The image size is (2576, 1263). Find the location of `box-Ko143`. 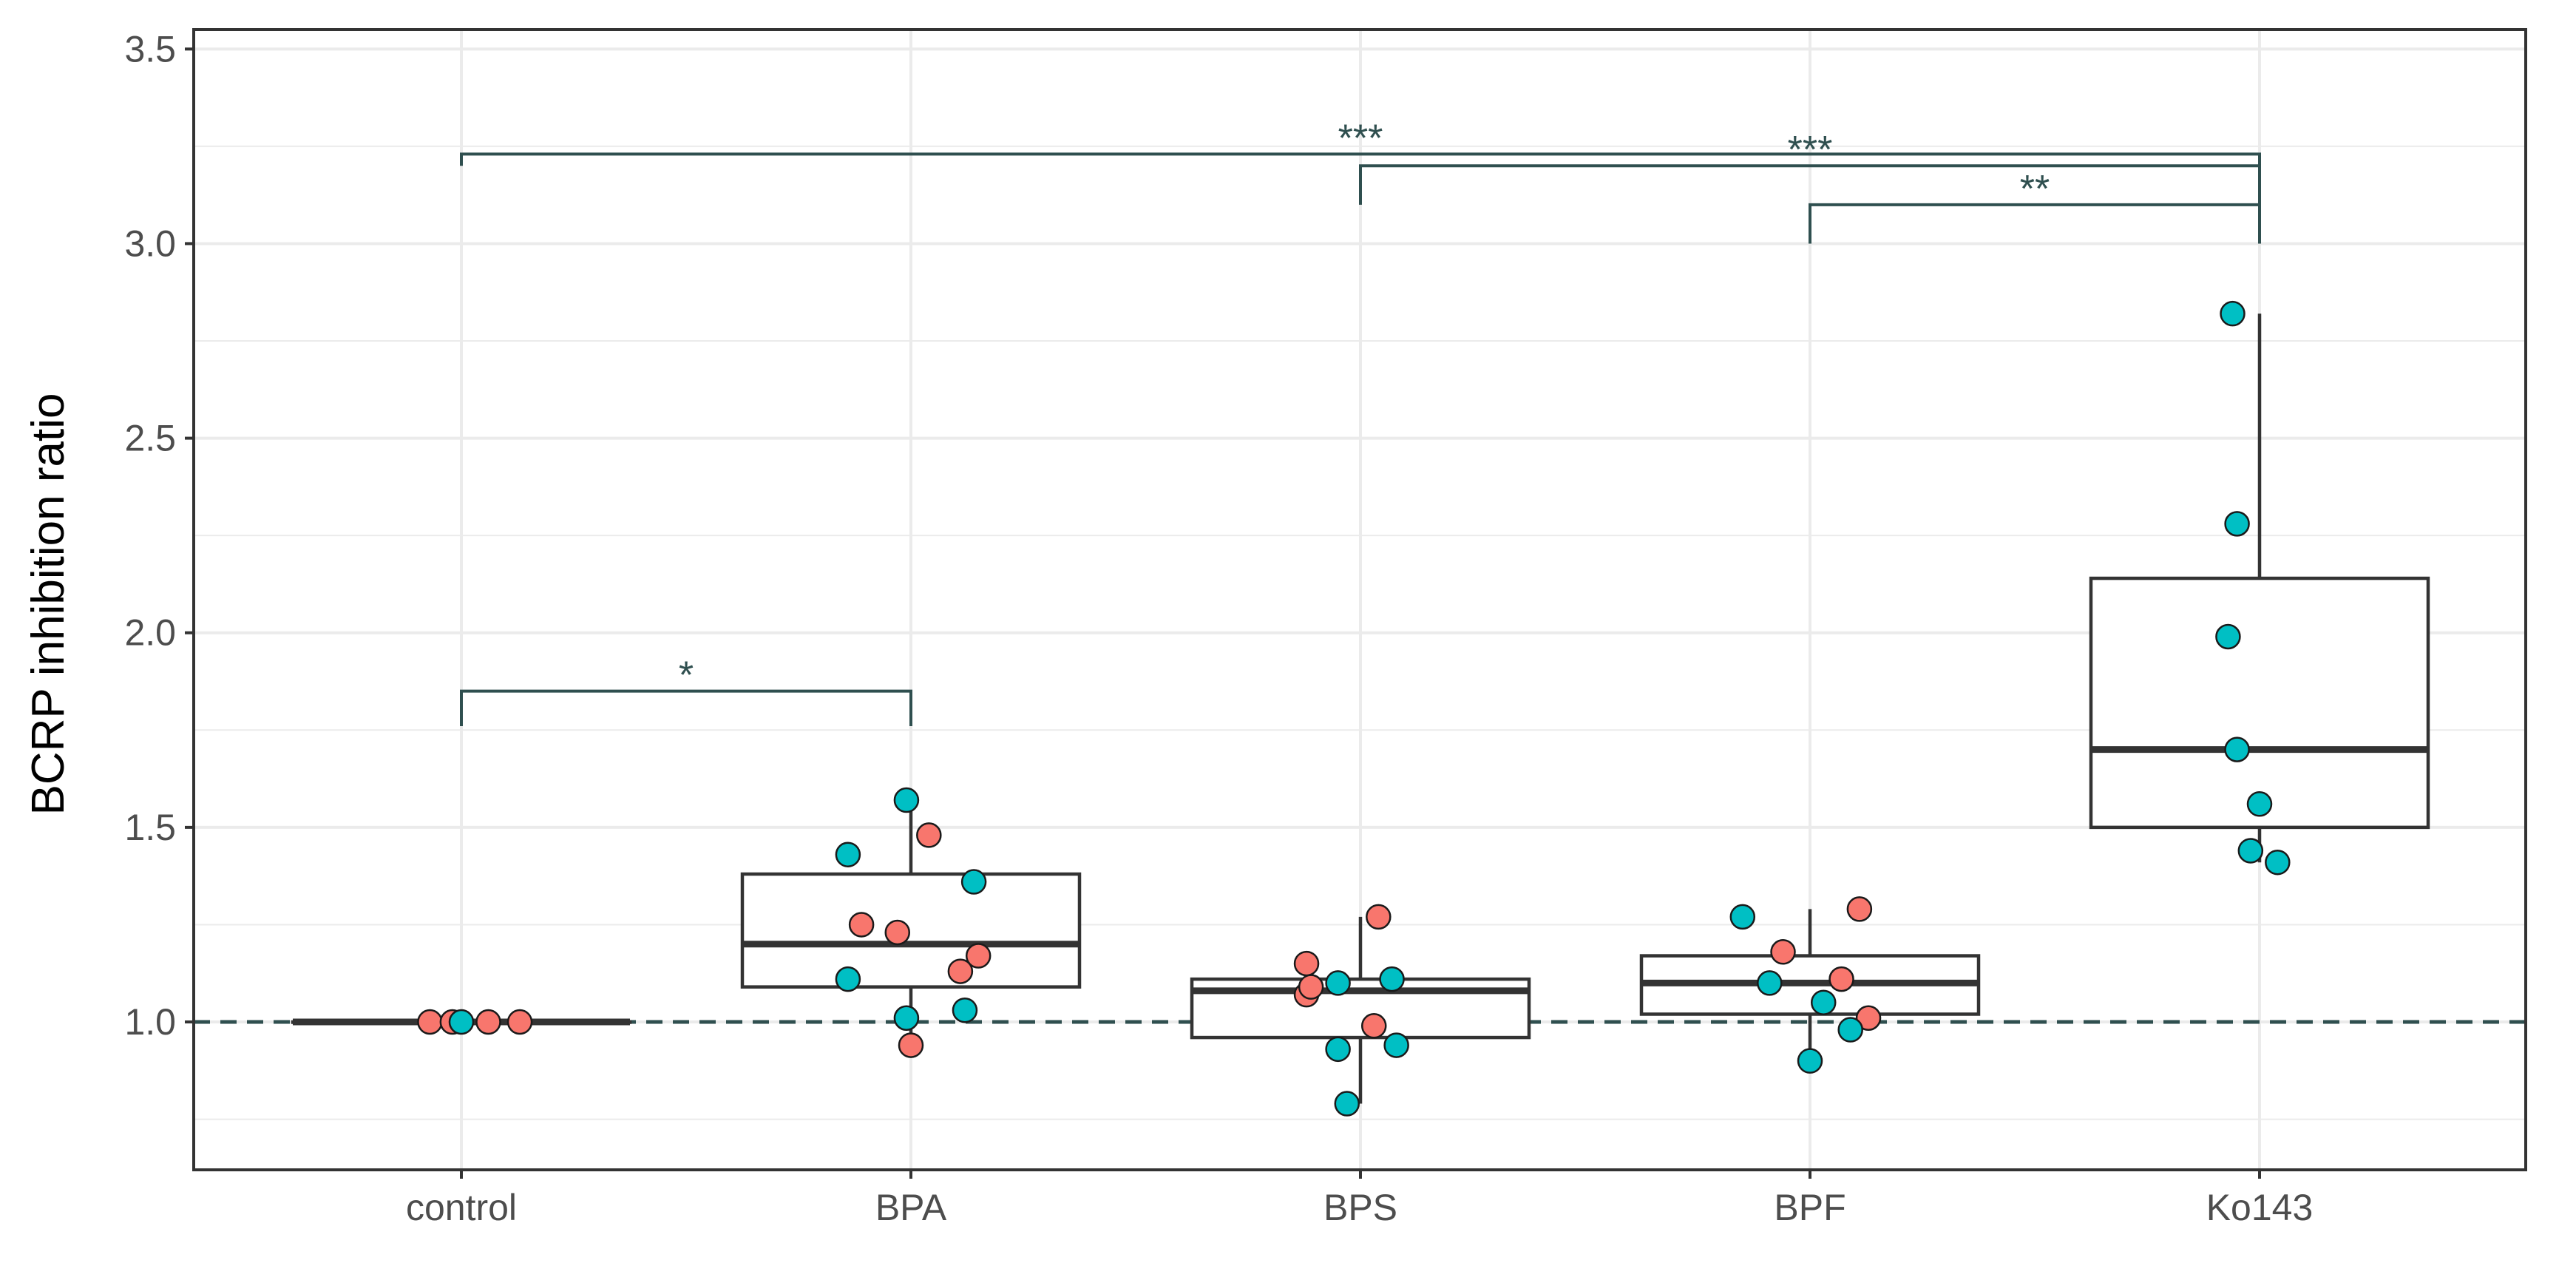

box-Ko143 is located at coordinates (2259, 588).